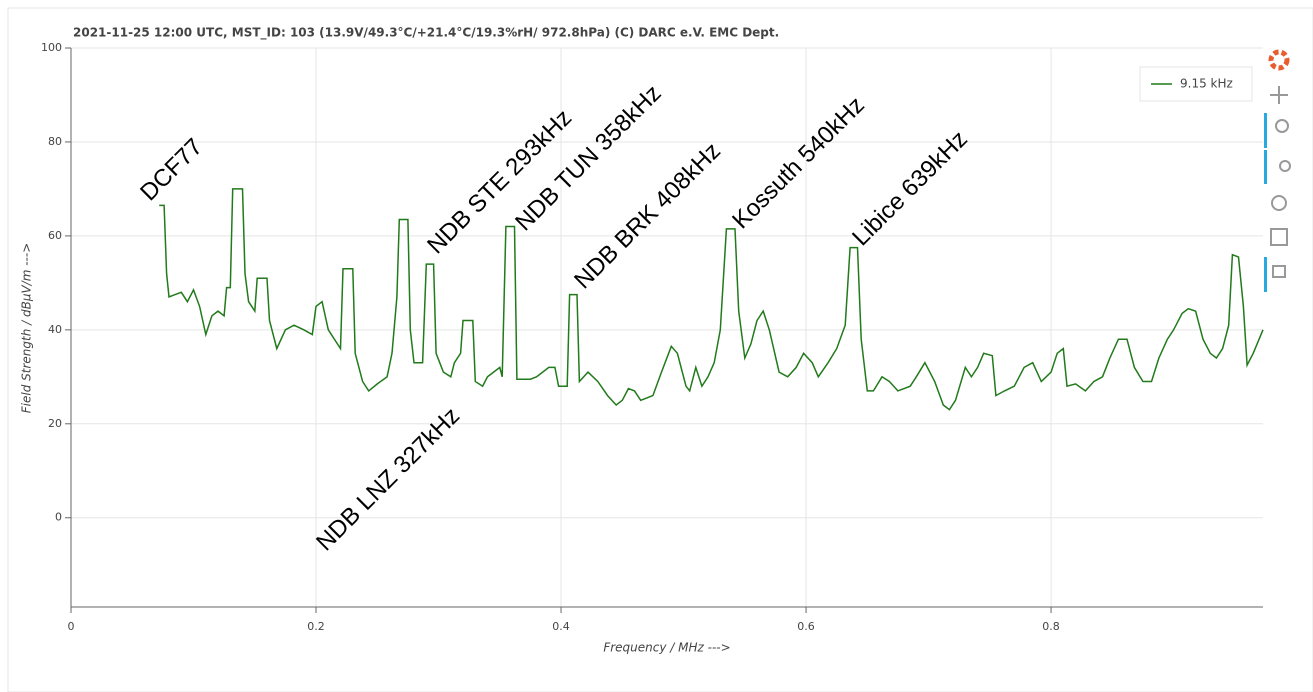 The height and width of the screenshot is (692, 1313). Describe the element at coordinates (316, 626) in the screenshot. I see `x-tick-label: 0.2` at that location.